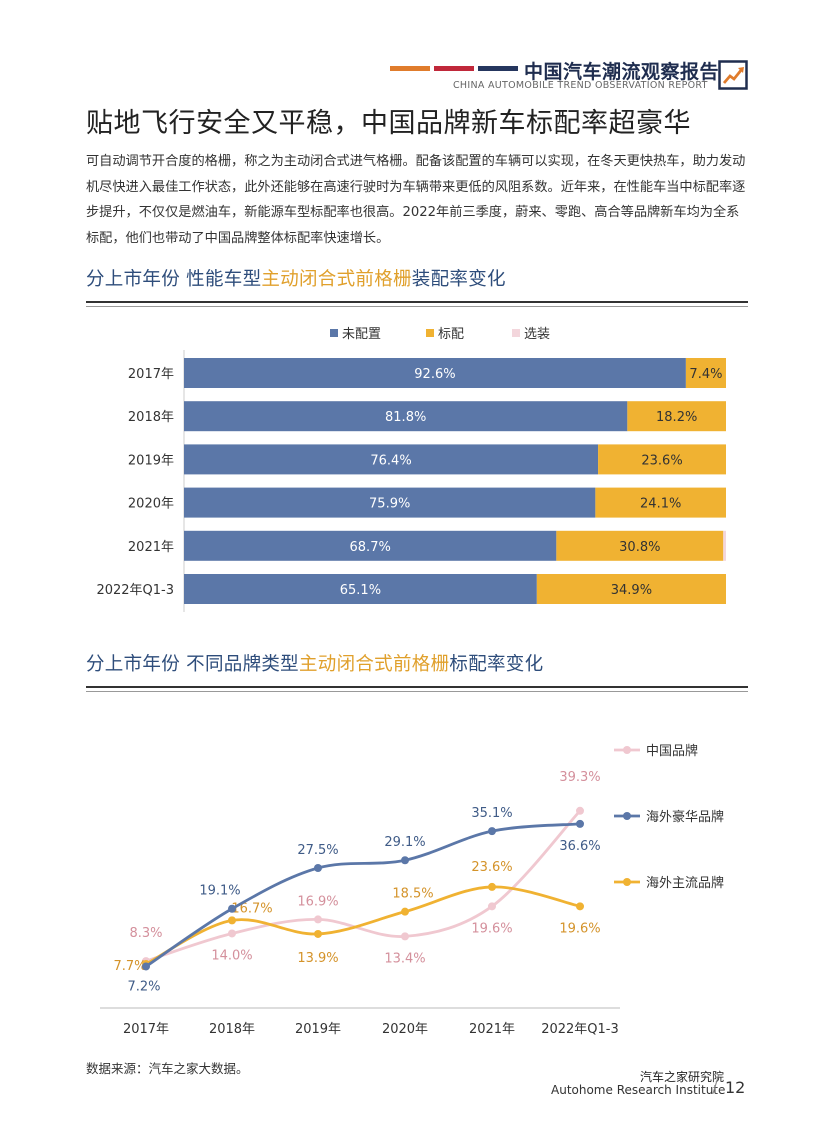 This screenshot has width=826, height=1122. I want to click on bar-data-label: 68.7%, so click(370, 547).